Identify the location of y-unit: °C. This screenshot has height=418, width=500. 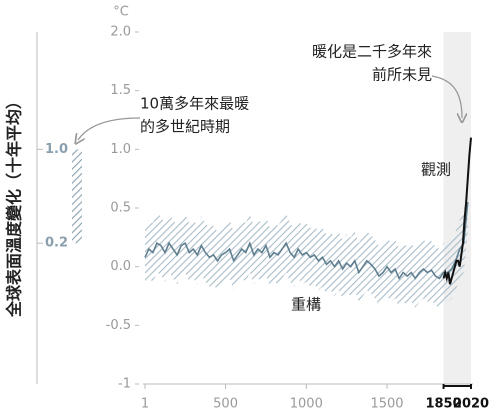
(121, 12).